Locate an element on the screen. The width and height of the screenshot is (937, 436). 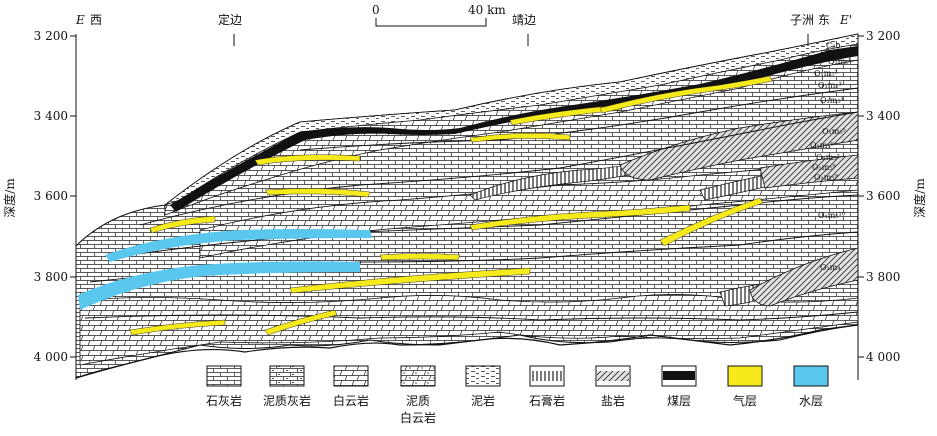
strata-label: O₁m₅⁸ is located at coordinates (824, 167).